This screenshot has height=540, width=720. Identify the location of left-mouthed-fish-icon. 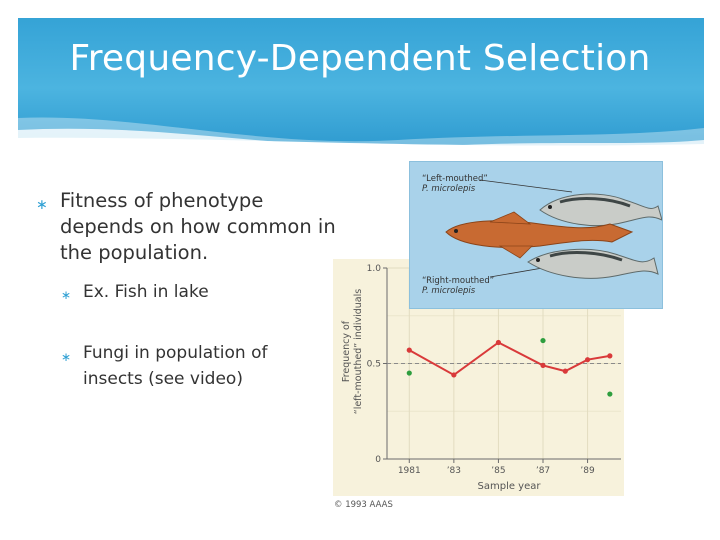
(600, 210).